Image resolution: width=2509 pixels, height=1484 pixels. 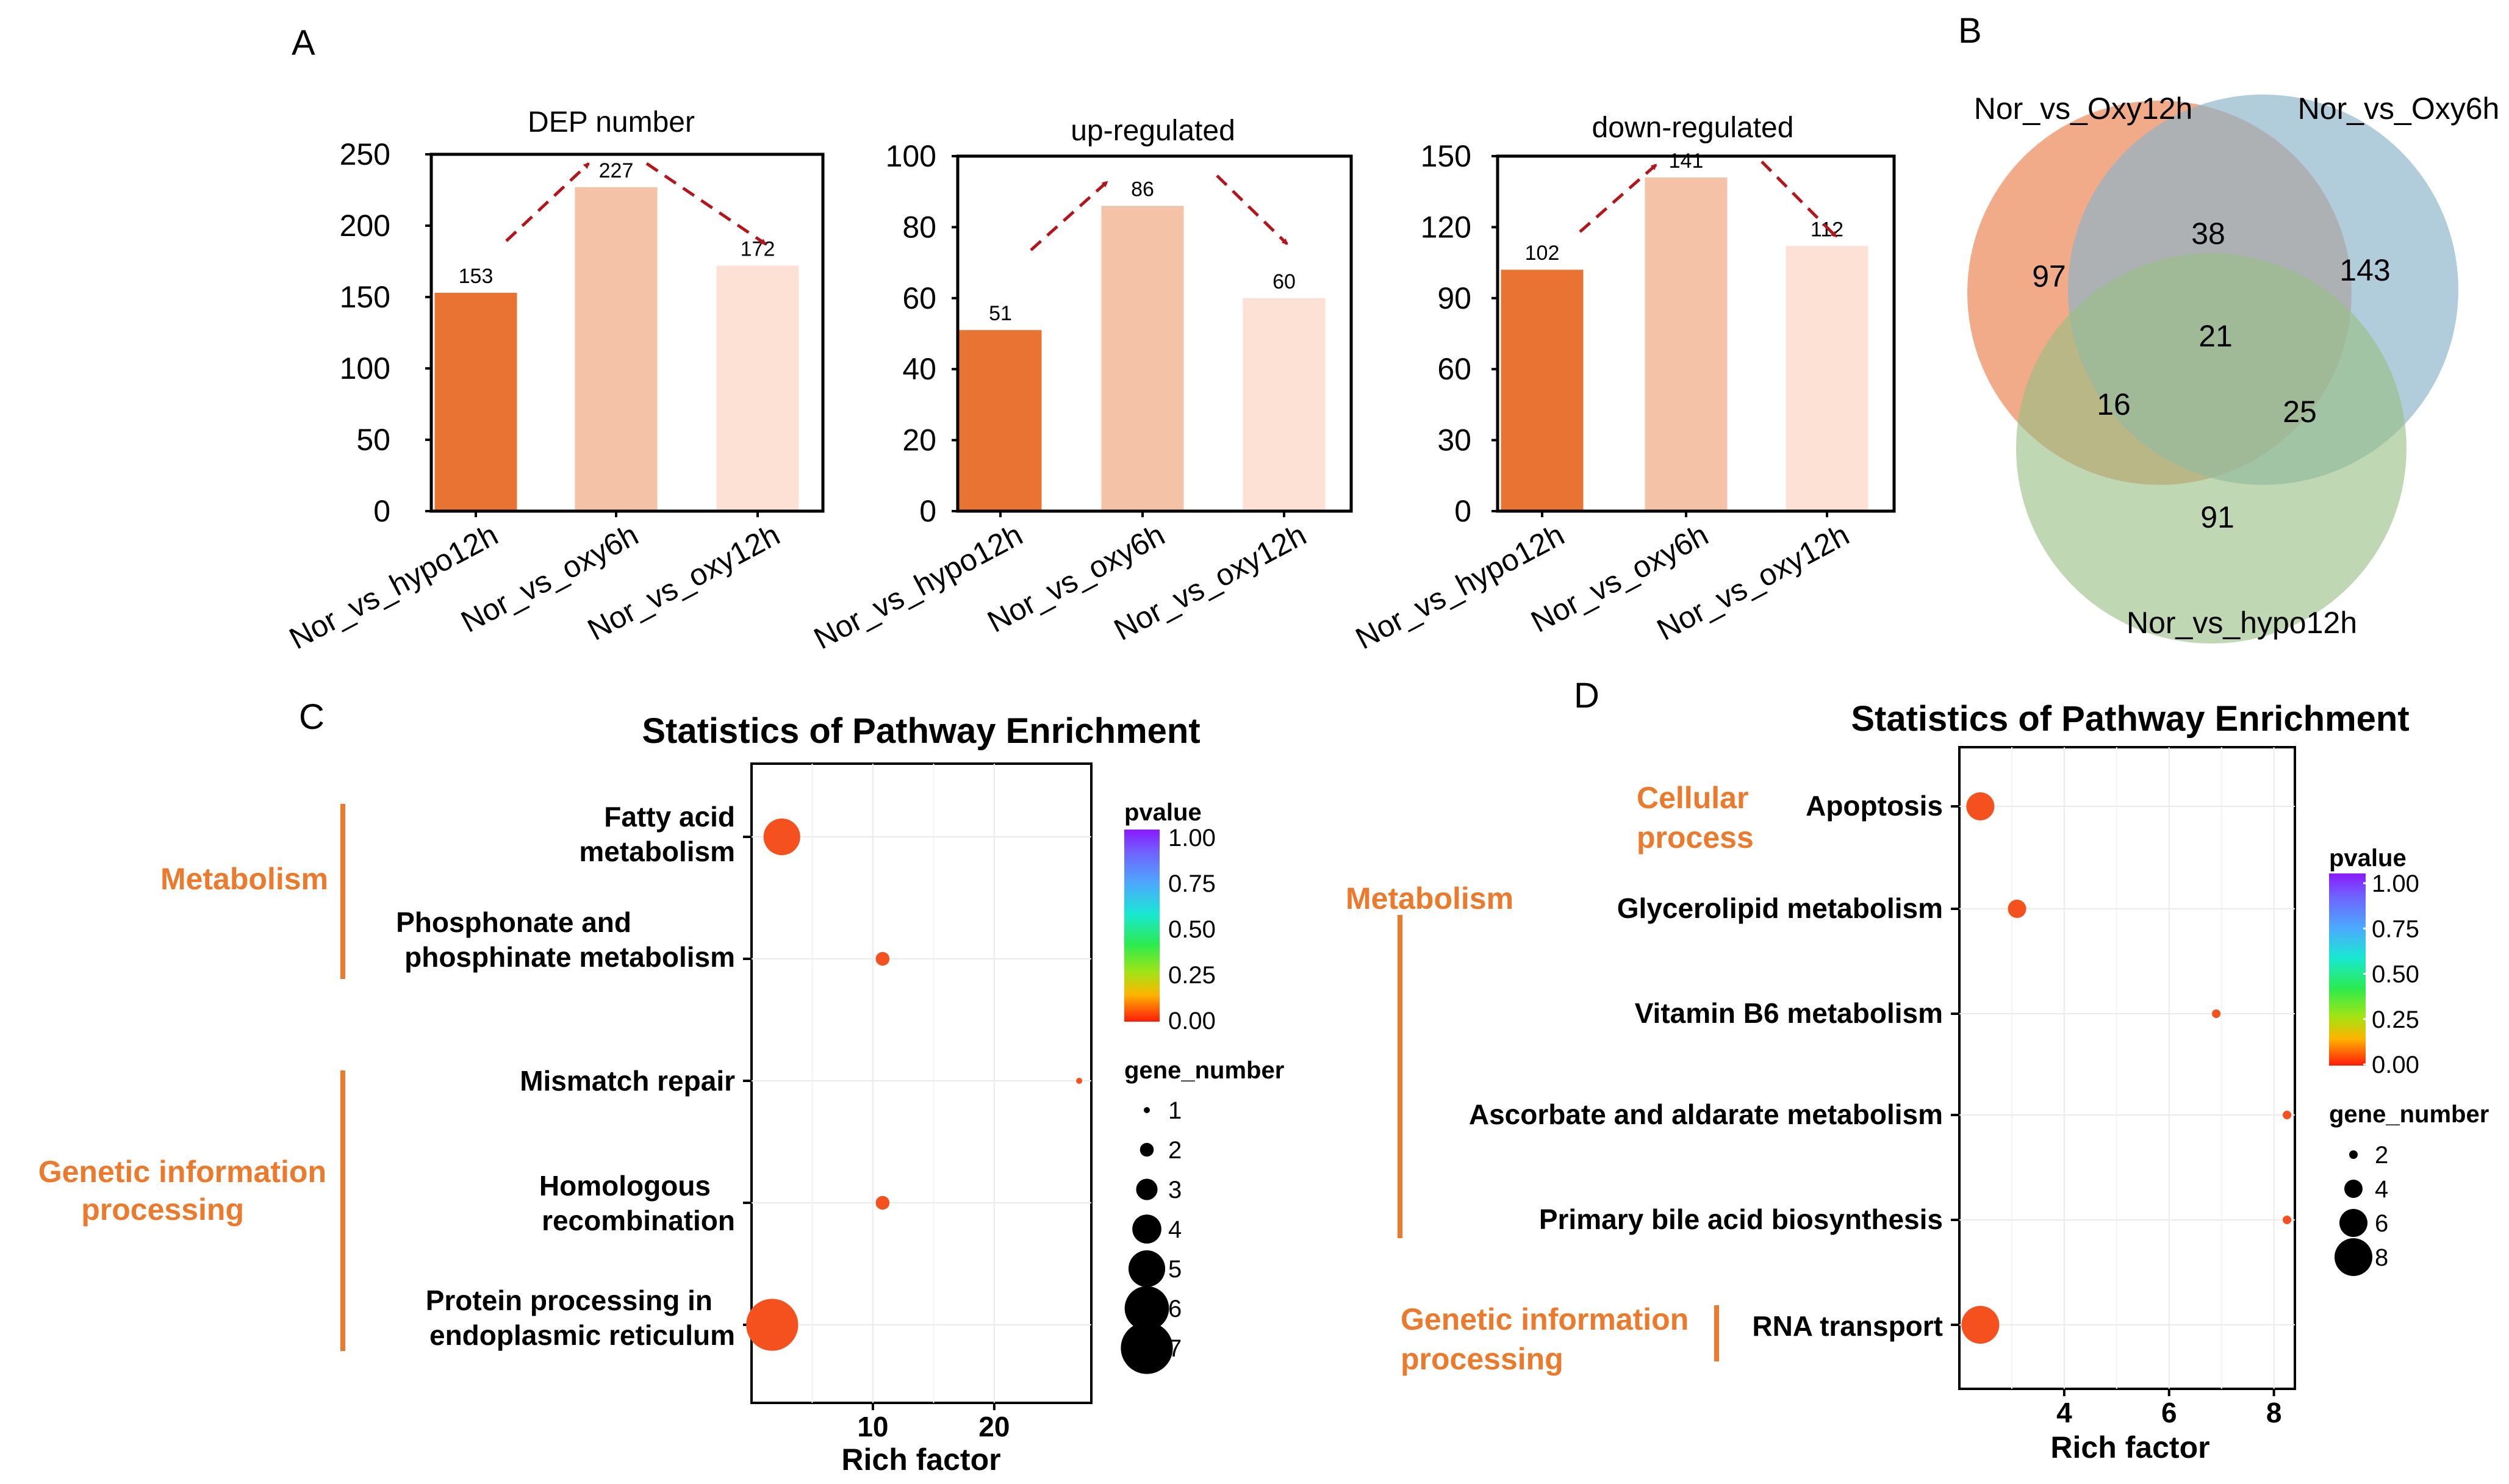 I want to click on bar-value-label: 153, so click(x=476, y=276).